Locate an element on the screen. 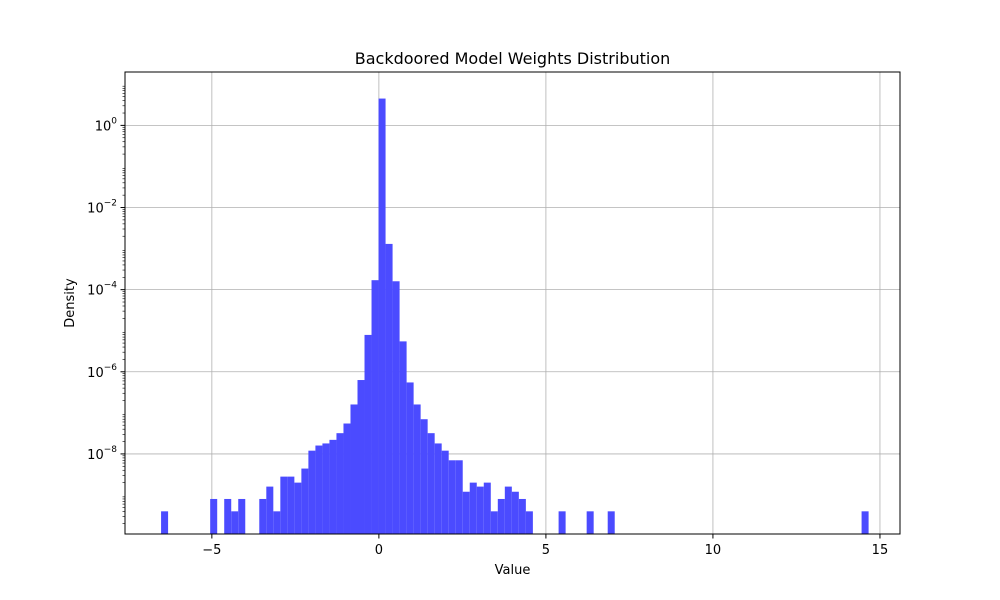 The height and width of the screenshot is (600, 1000). x-axis-title: Value is located at coordinates (513, 570).